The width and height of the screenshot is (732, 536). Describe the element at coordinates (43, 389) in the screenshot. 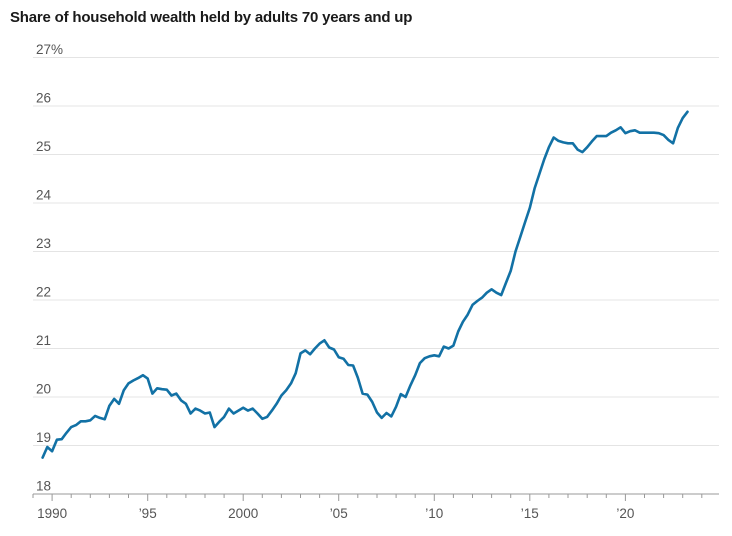

I see `y-tick-label: 20` at that location.